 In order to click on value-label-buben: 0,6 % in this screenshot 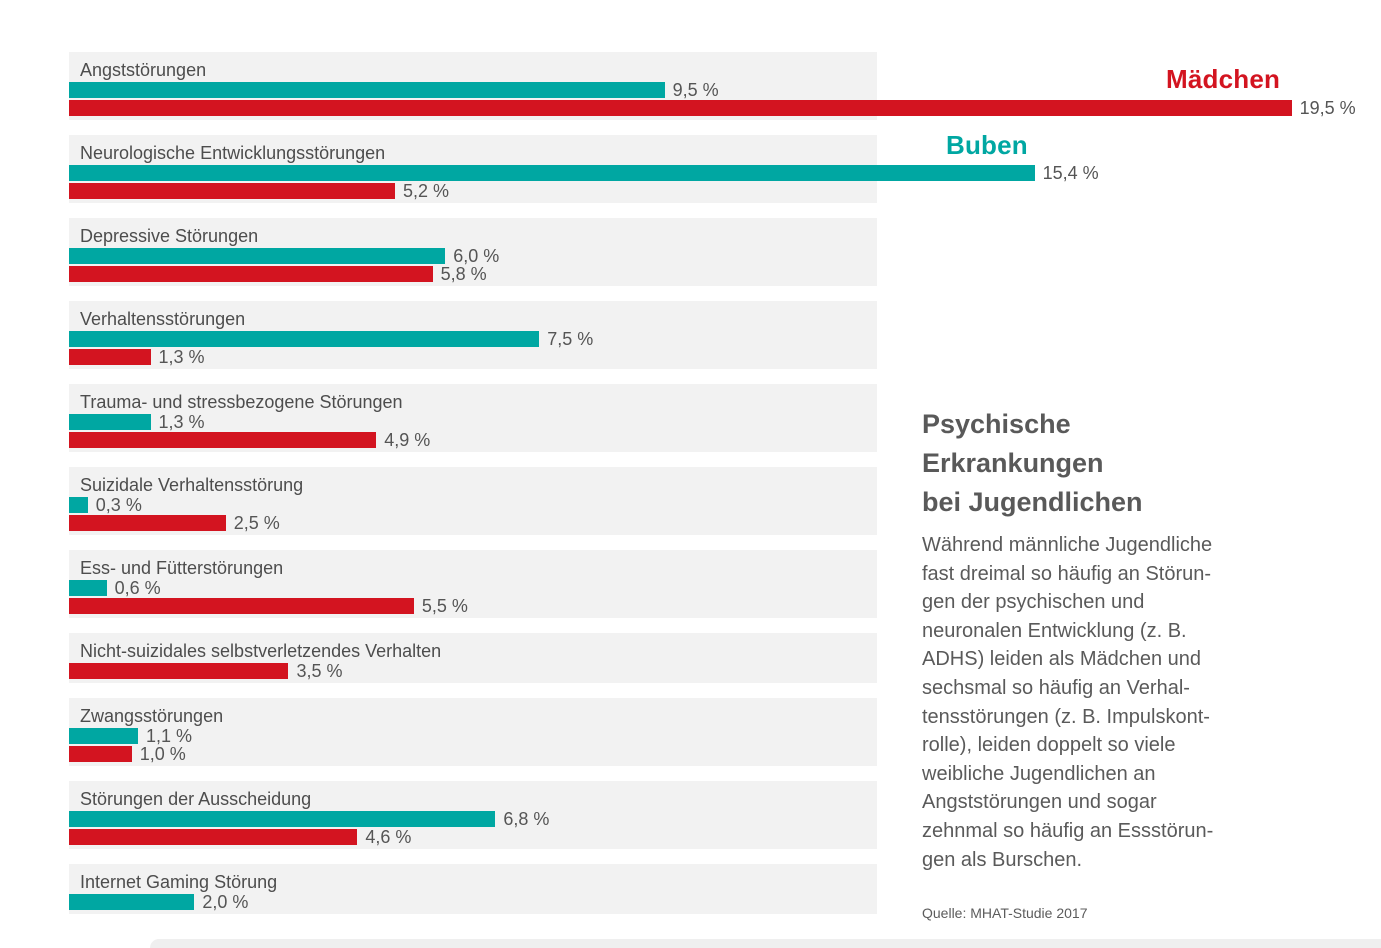, I will do `click(137, 587)`.